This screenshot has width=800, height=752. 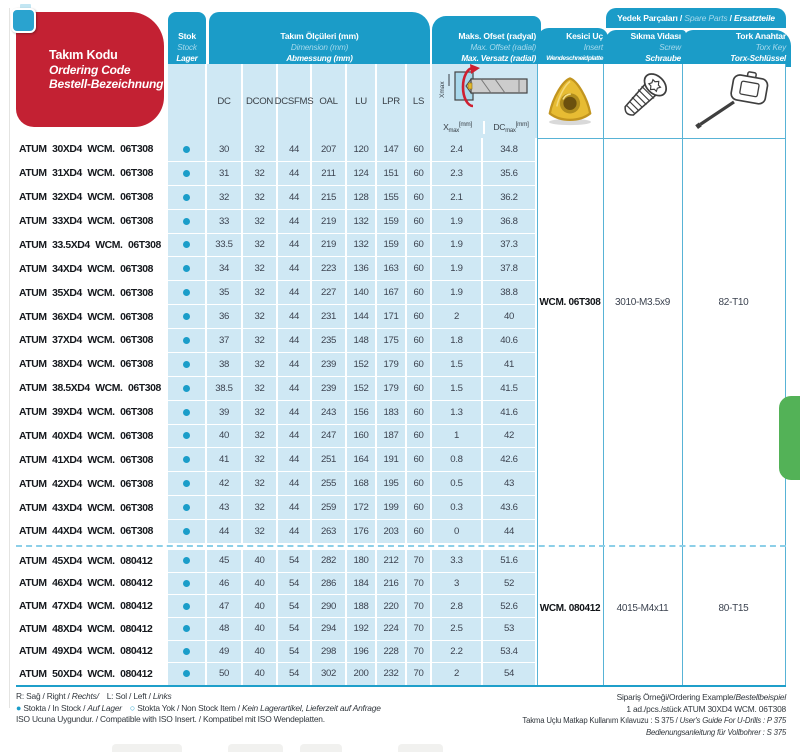 I want to click on col-header-lu: LU, so click(x=362, y=101).